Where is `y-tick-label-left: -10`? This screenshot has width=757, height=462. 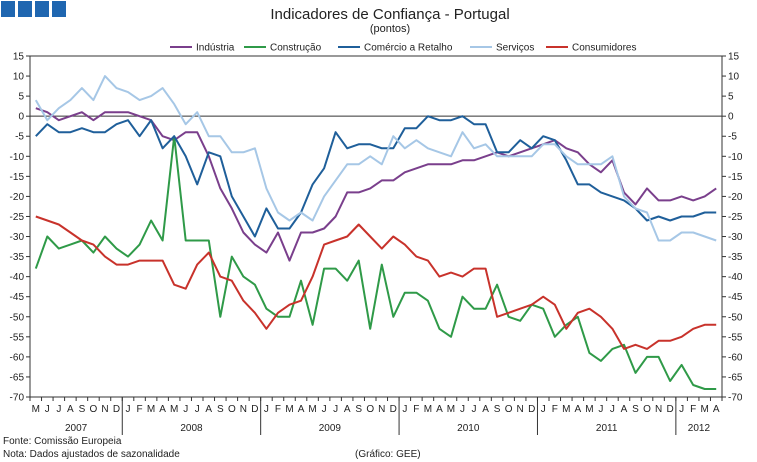
y-tick-label-left: -10 is located at coordinates (17, 157).